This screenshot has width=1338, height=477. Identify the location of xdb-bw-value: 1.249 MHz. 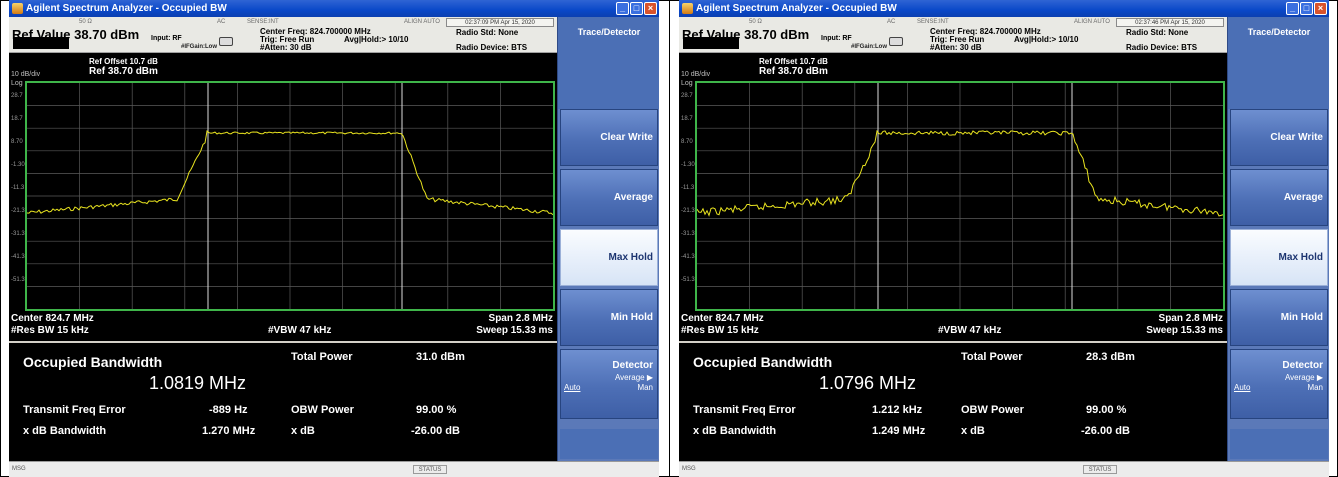
(899, 431).